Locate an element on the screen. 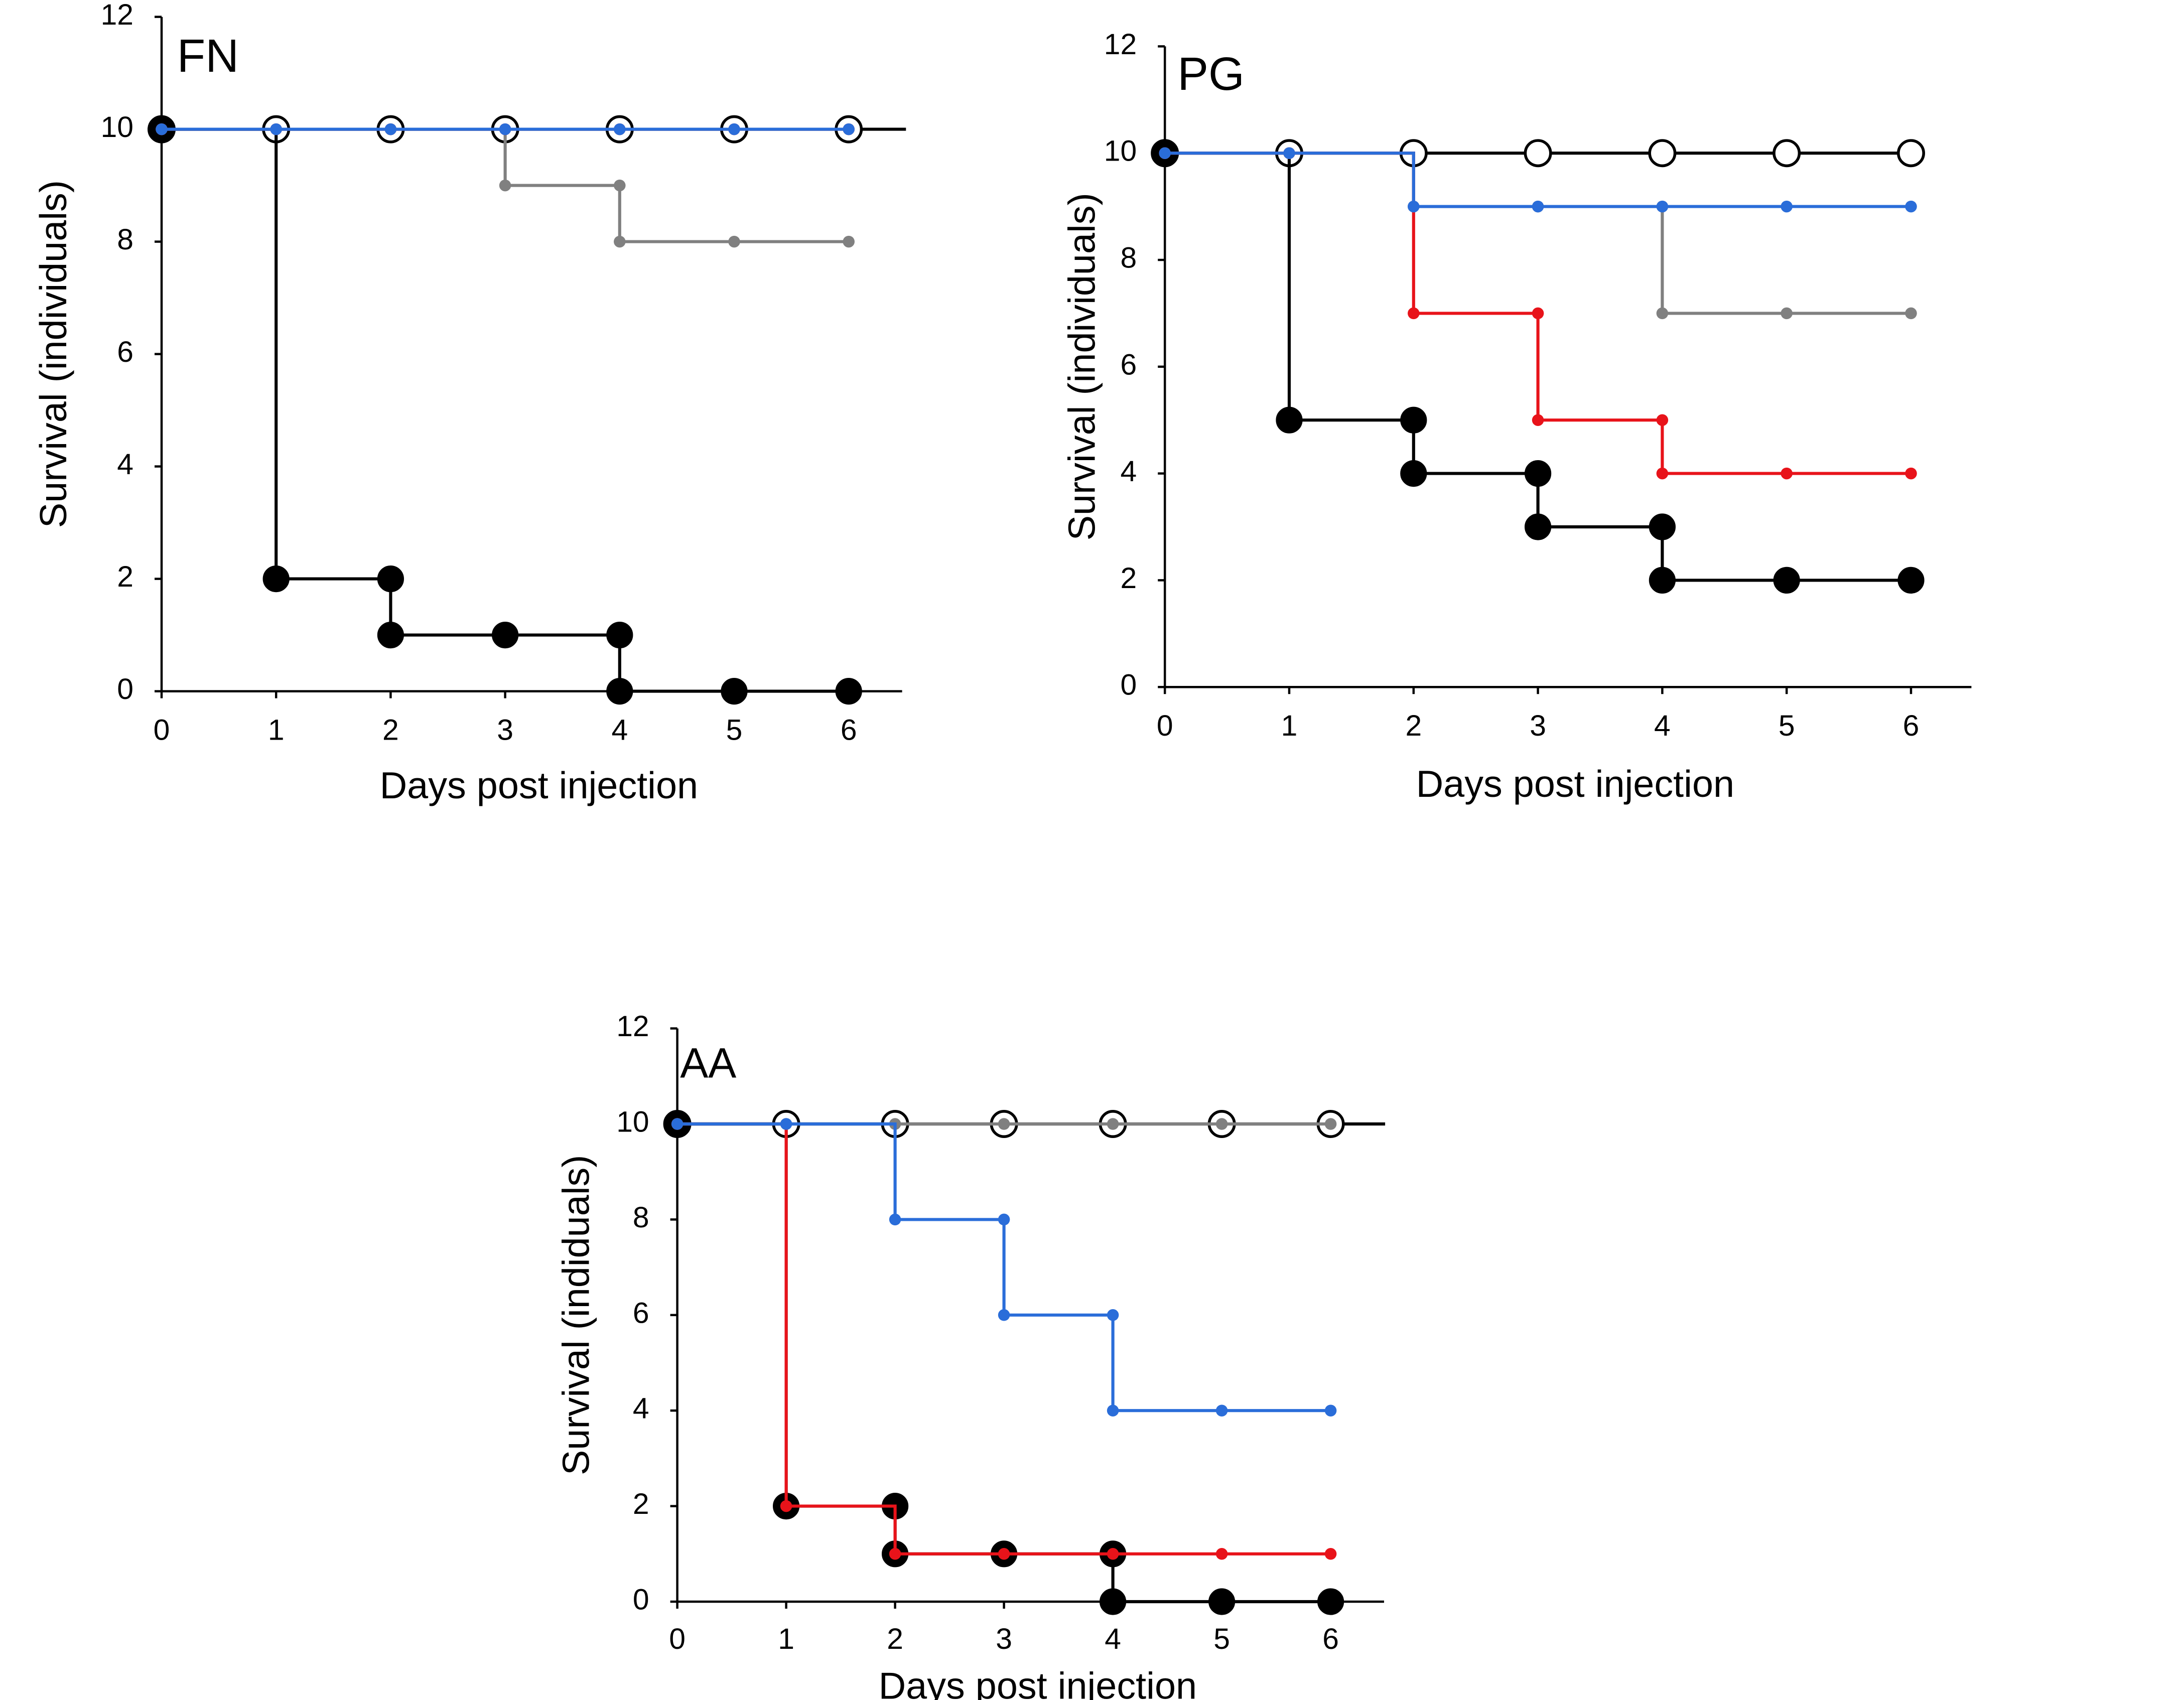 The height and width of the screenshot is (1700, 2184). x-tick-label: 0 is located at coordinates (162, 730).